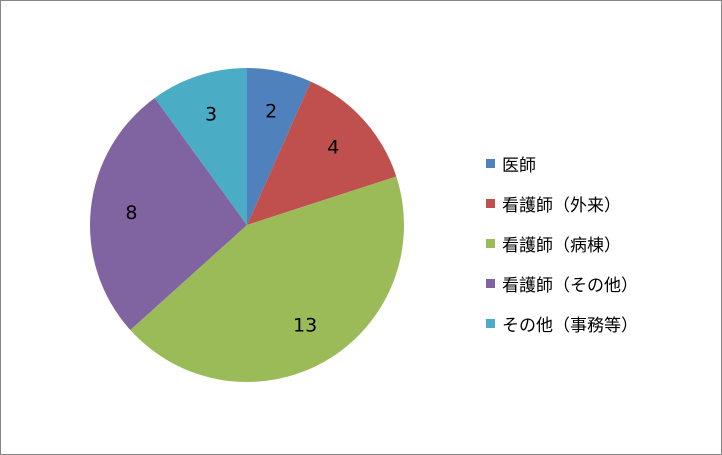 The height and width of the screenshot is (455, 722). What do you see at coordinates (131, 213) in the screenshot?
I see `slice-data-label: 8` at bounding box center [131, 213].